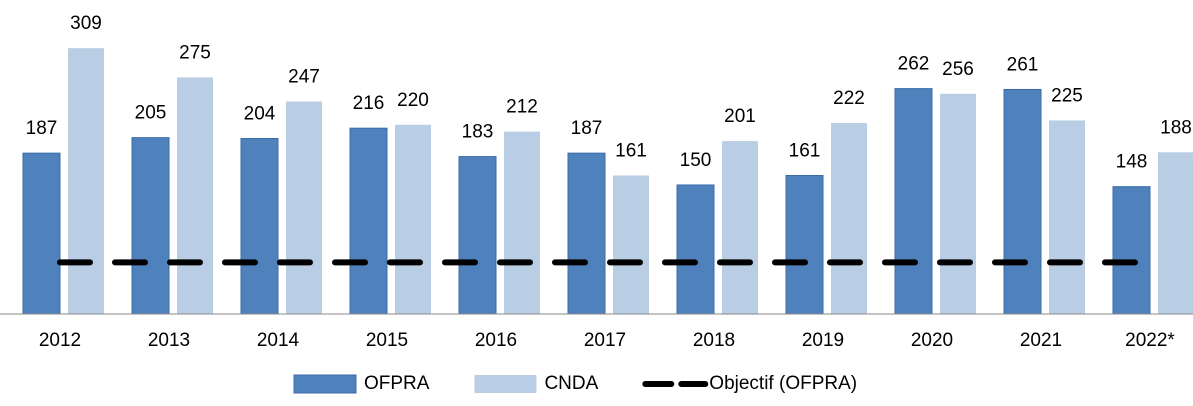  Describe the element at coordinates (397, 383) in the screenshot. I see `legend-label: OFPRA` at that location.